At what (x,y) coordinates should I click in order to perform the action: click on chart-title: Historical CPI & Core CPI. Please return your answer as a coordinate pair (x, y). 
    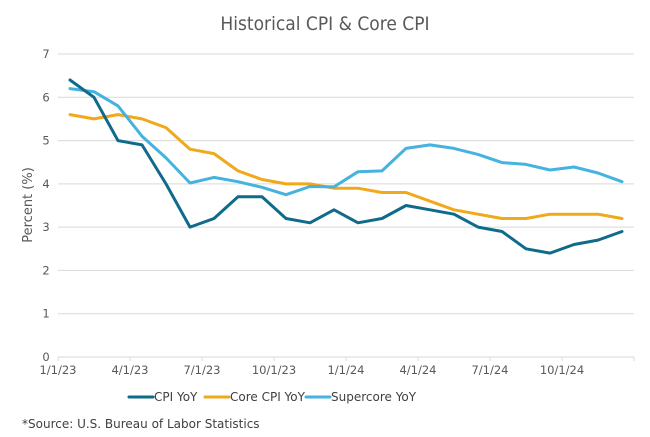
    Looking at the image, I should click on (324, 24).